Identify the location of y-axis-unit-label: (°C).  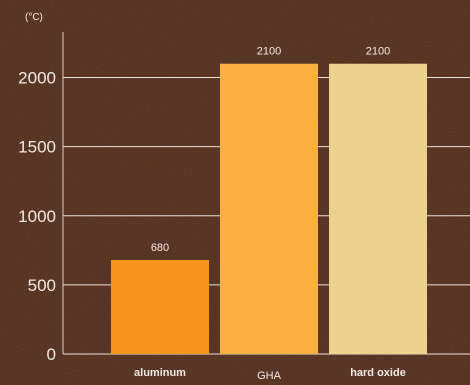
(34, 17).